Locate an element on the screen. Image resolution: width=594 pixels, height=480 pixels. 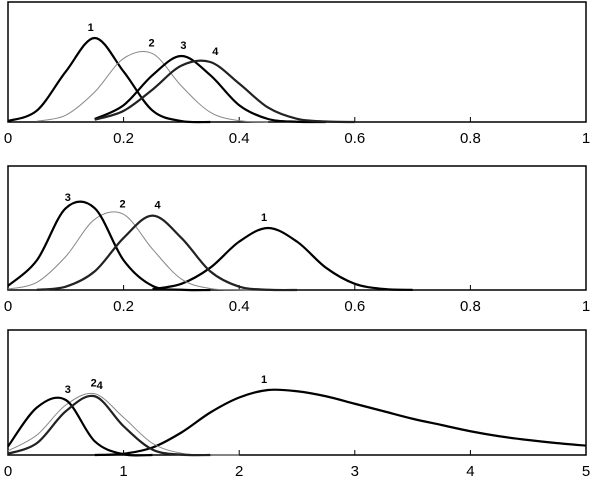
x-tick-label: 2 is located at coordinates (239, 471).